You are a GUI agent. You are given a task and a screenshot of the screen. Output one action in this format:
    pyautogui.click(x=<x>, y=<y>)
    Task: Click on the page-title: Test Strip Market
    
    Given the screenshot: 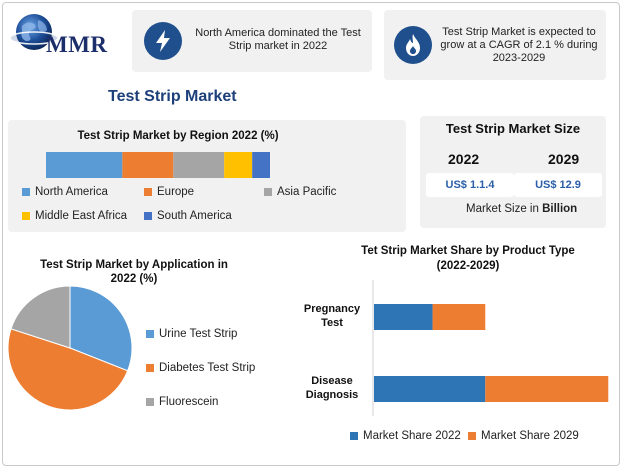 What is the action you would take?
    pyautogui.click(x=172, y=96)
    